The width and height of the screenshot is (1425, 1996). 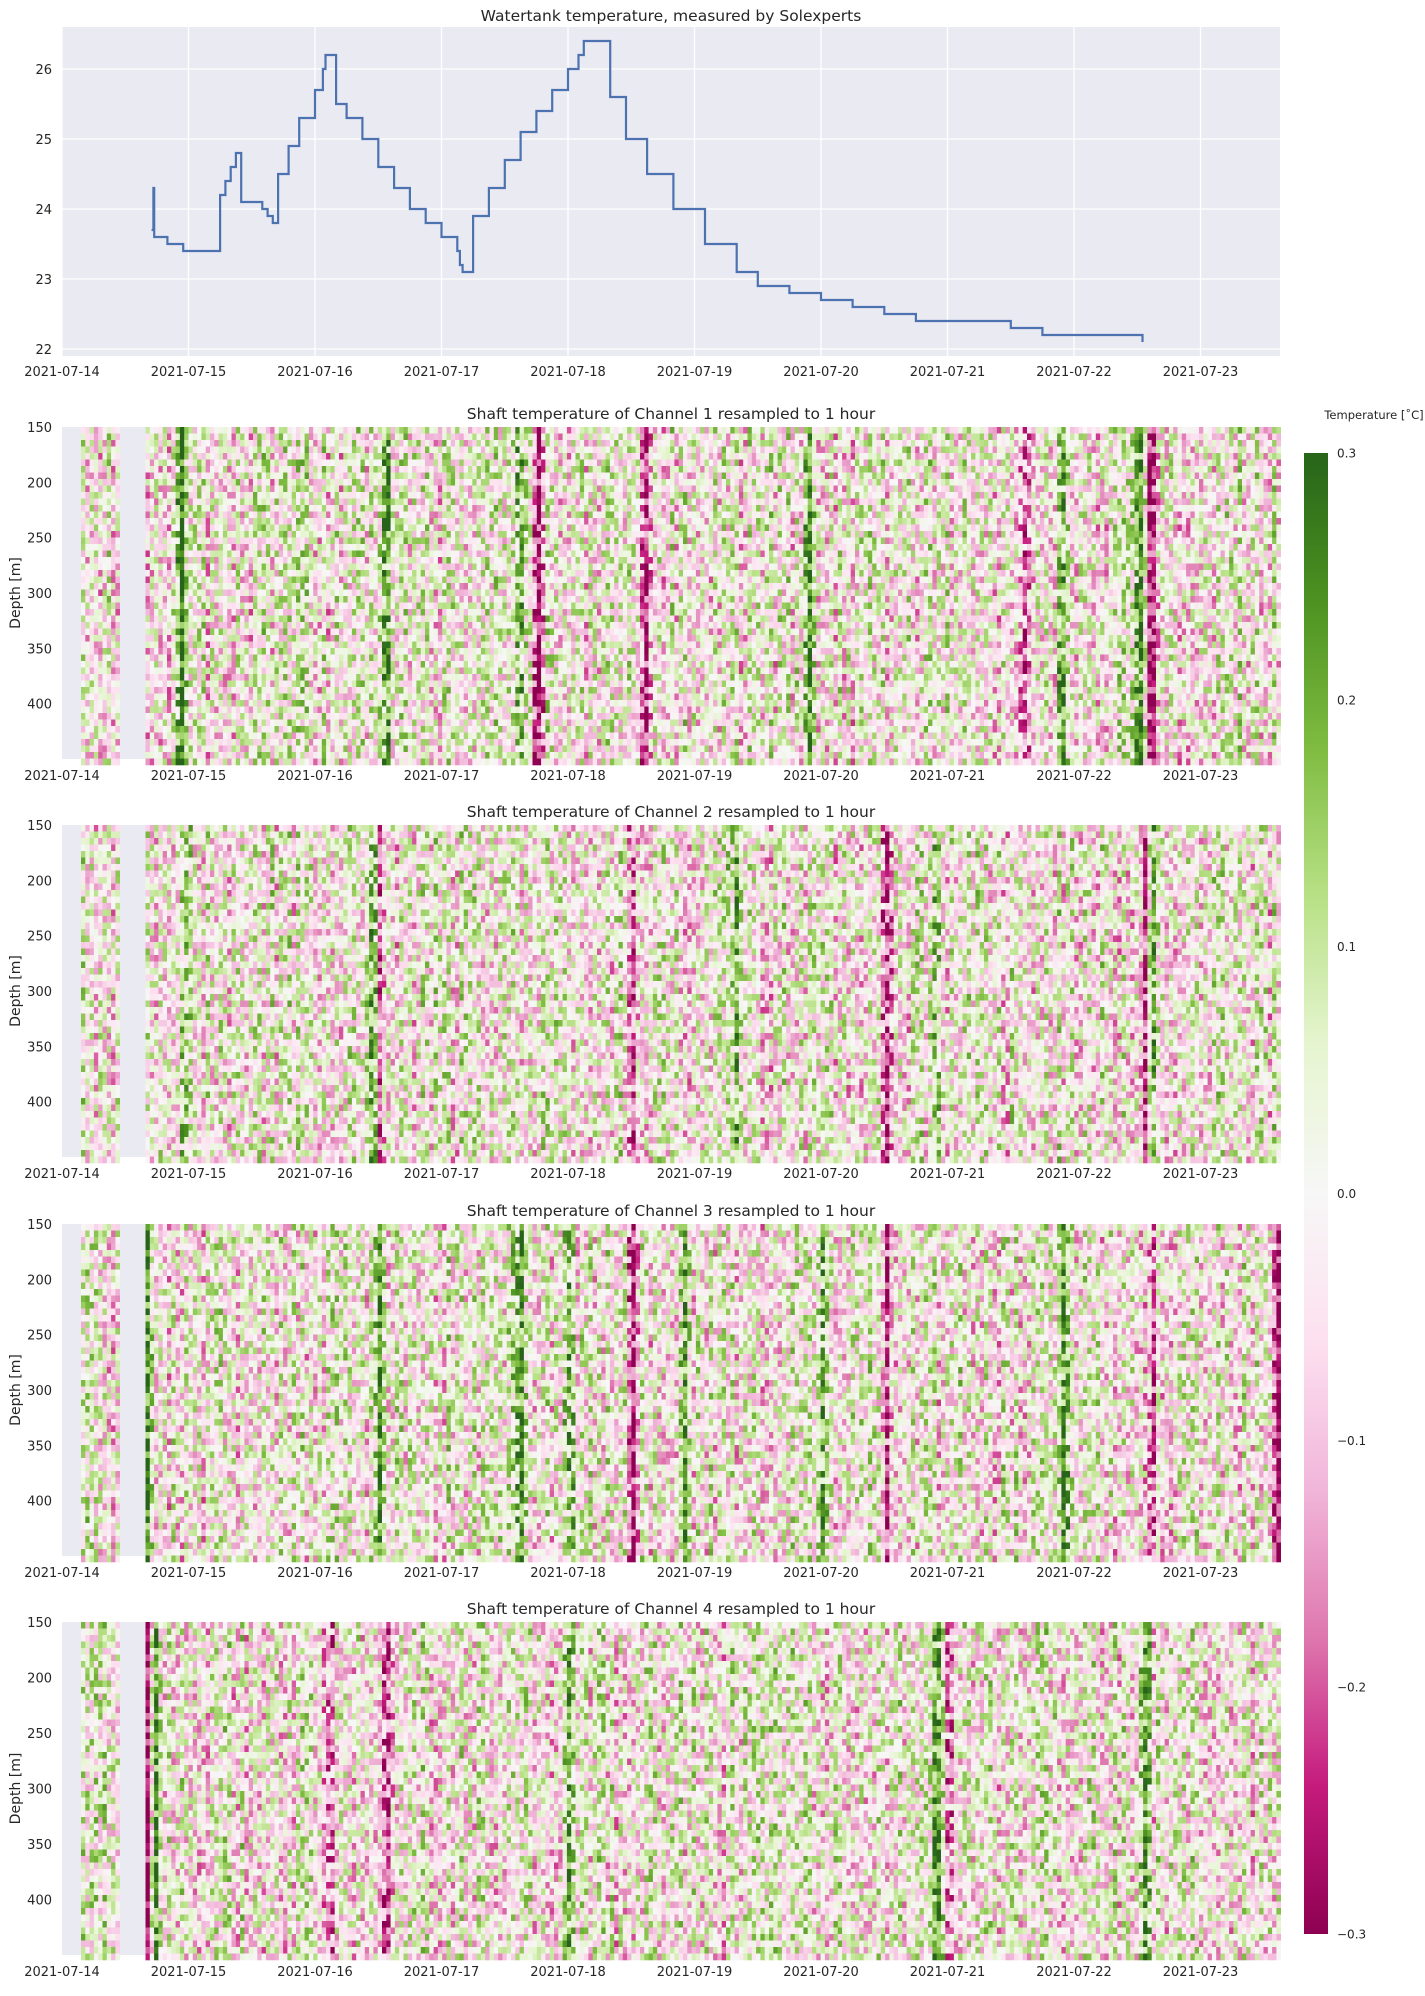 I want to click on x-tick-label: 2021-07-22, so click(x=1074, y=372).